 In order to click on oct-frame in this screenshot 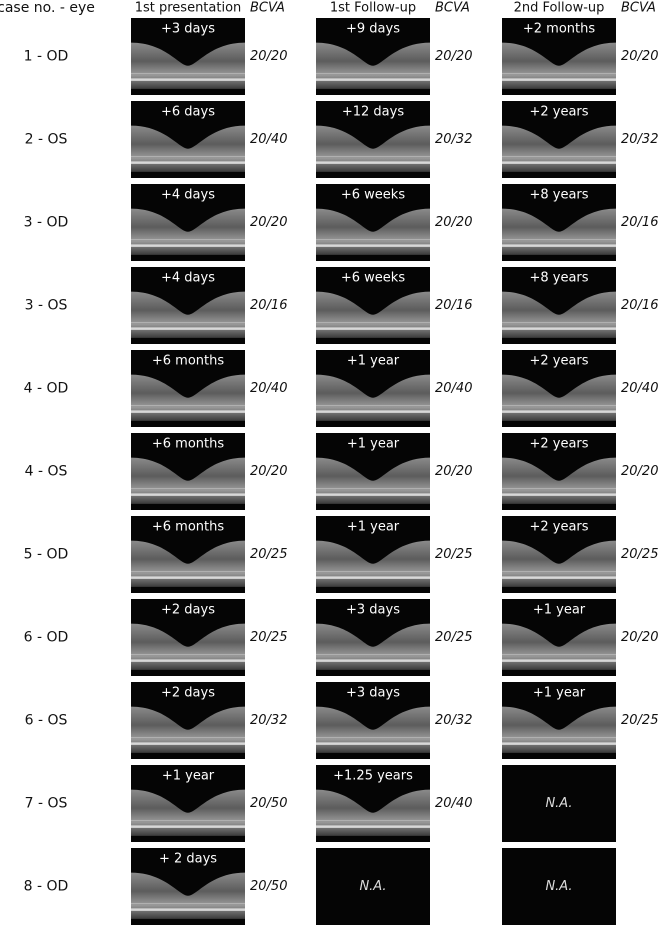, I will do `click(373, 886)`.